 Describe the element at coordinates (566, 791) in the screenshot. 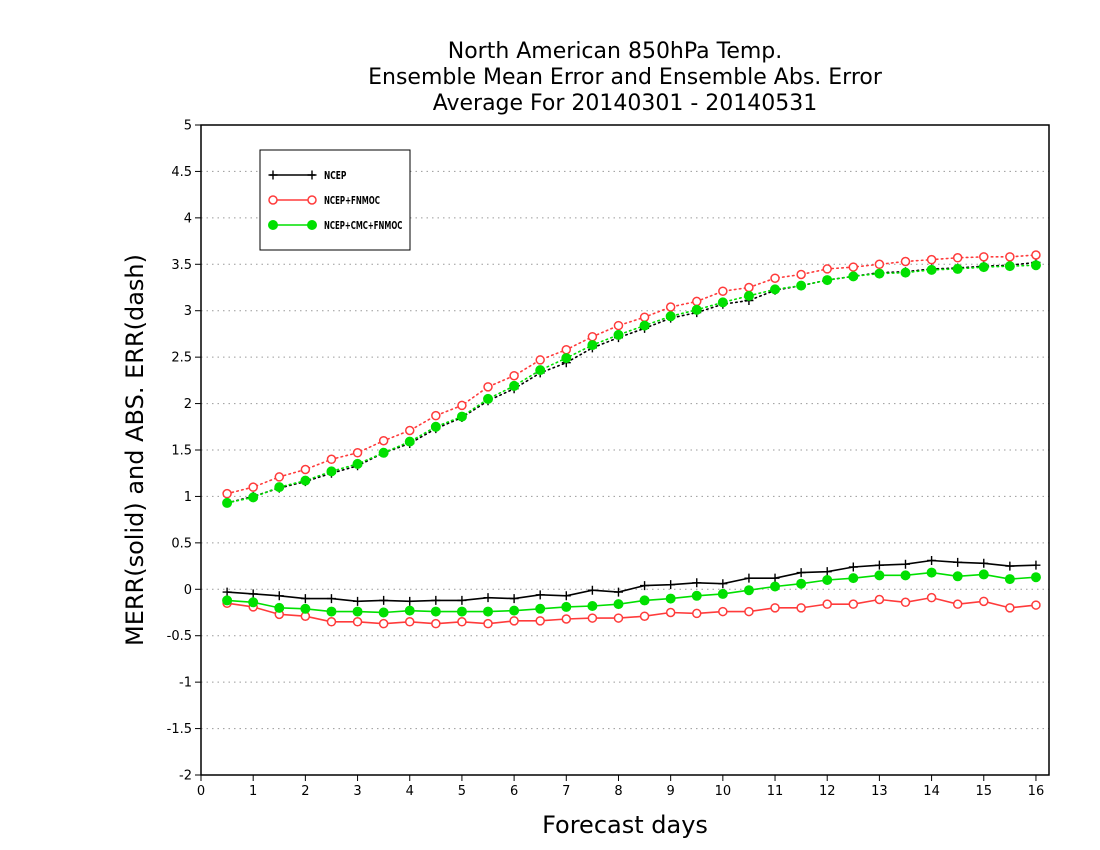

I see `x-tick-label: 7` at that location.